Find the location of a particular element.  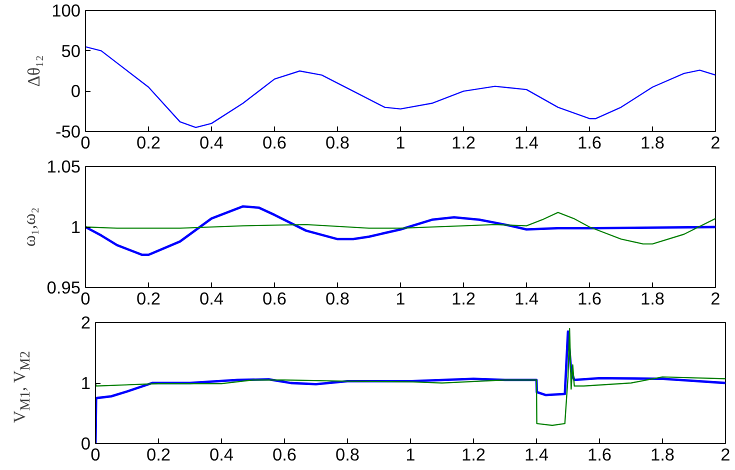

y-tick-label: -50 is located at coordinates (67, 132).